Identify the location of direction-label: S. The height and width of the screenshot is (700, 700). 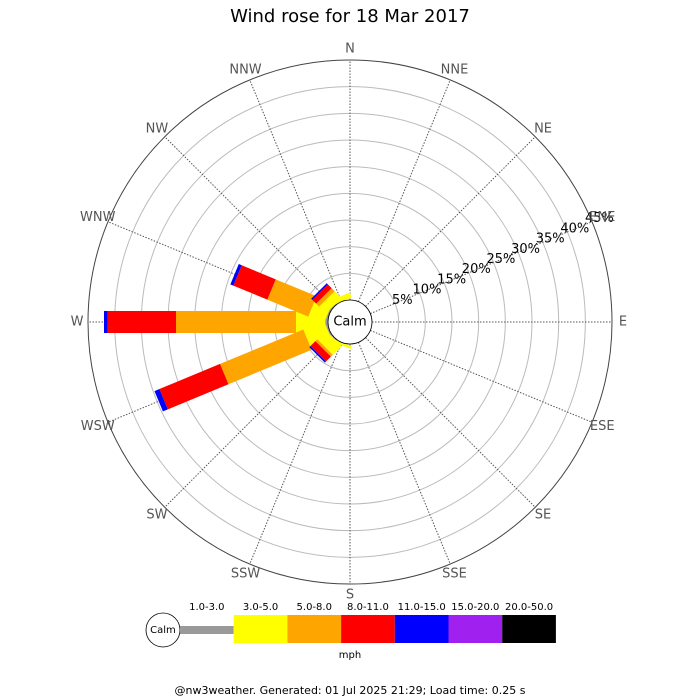
(350, 595).